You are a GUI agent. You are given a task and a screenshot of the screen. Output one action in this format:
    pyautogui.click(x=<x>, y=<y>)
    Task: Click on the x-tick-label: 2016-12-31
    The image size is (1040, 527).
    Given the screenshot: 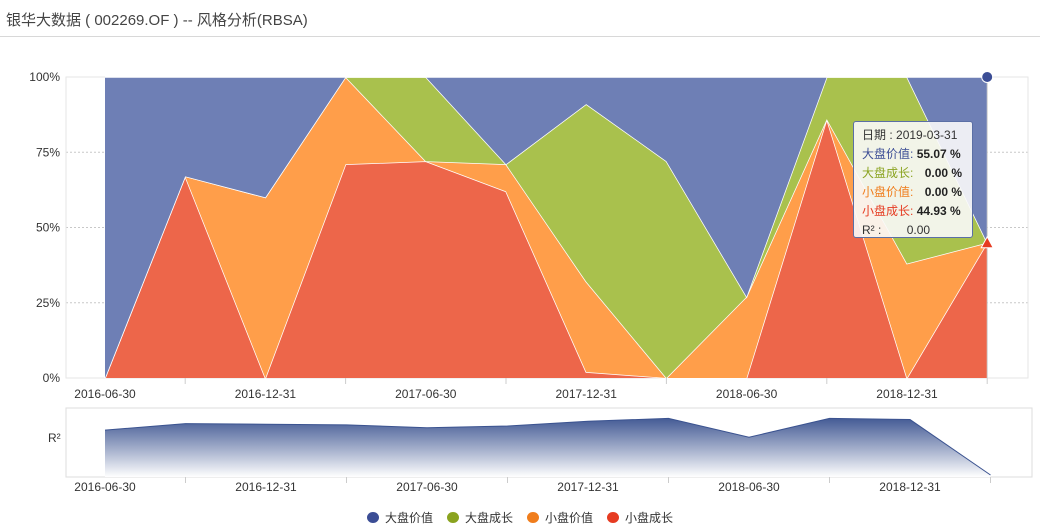 What is the action you would take?
    pyautogui.click(x=266, y=394)
    